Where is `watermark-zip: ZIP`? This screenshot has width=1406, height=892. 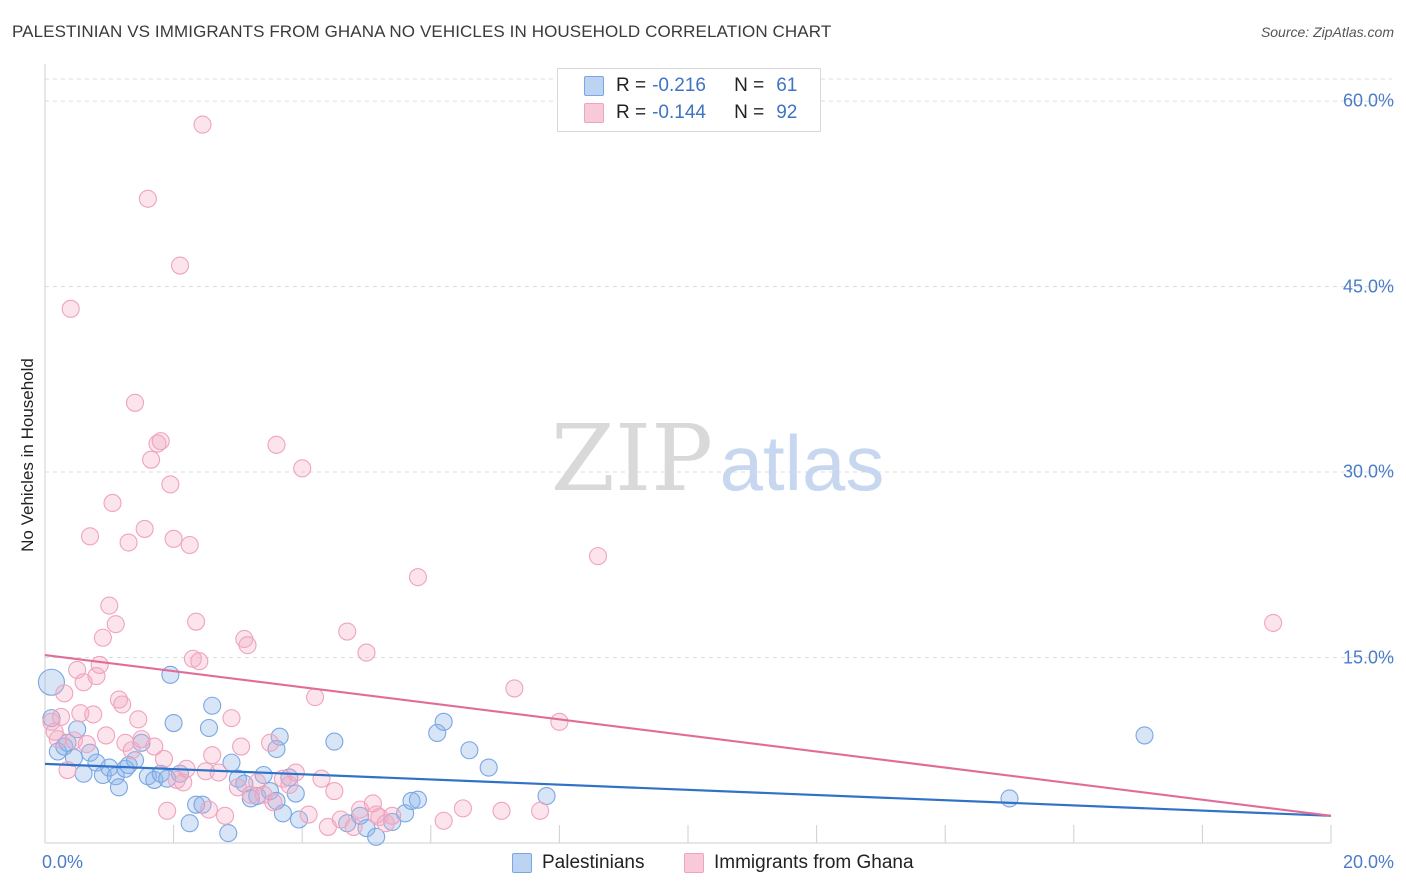
watermark-zip: ZIP is located at coordinates (632, 458).